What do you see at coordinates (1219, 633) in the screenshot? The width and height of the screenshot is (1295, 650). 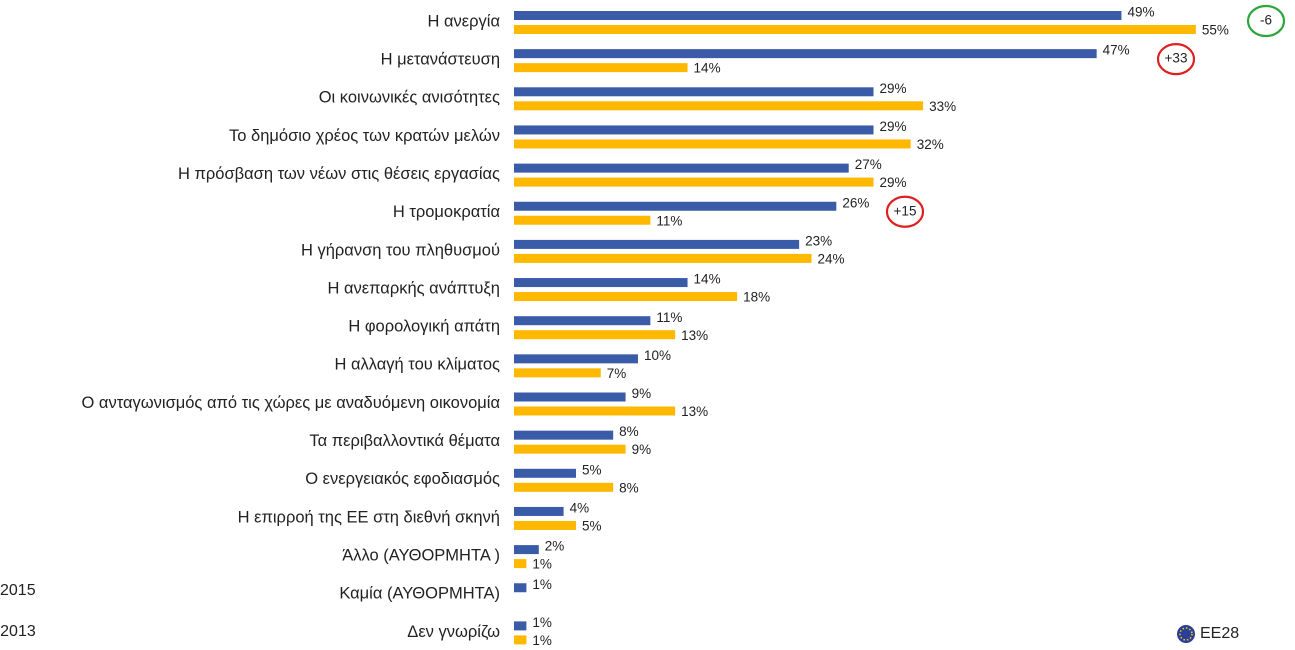 I see `badge-label: EE28` at bounding box center [1219, 633].